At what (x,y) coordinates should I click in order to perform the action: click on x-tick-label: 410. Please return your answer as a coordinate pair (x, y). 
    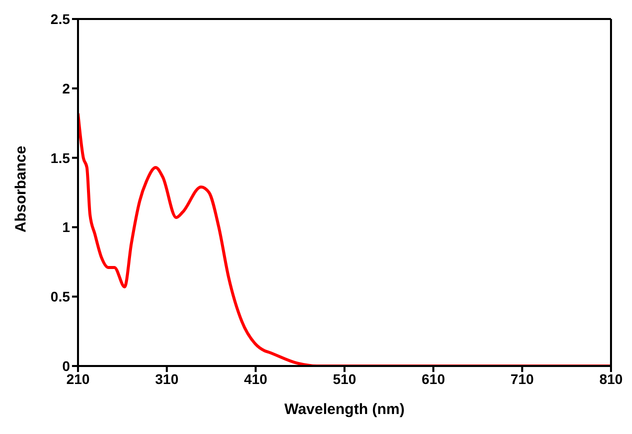
    Looking at the image, I should click on (256, 378).